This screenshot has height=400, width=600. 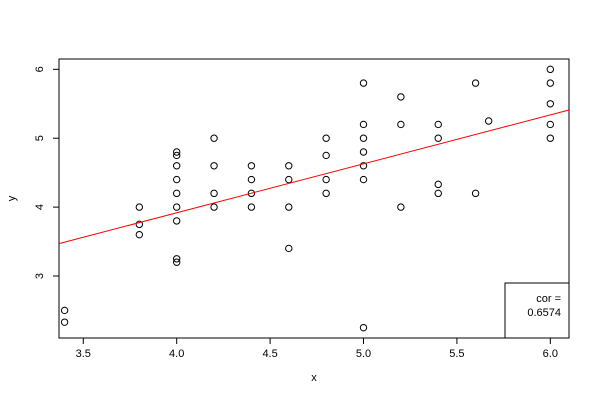 I want to click on y-tick-label: 4, so click(x=40, y=207).